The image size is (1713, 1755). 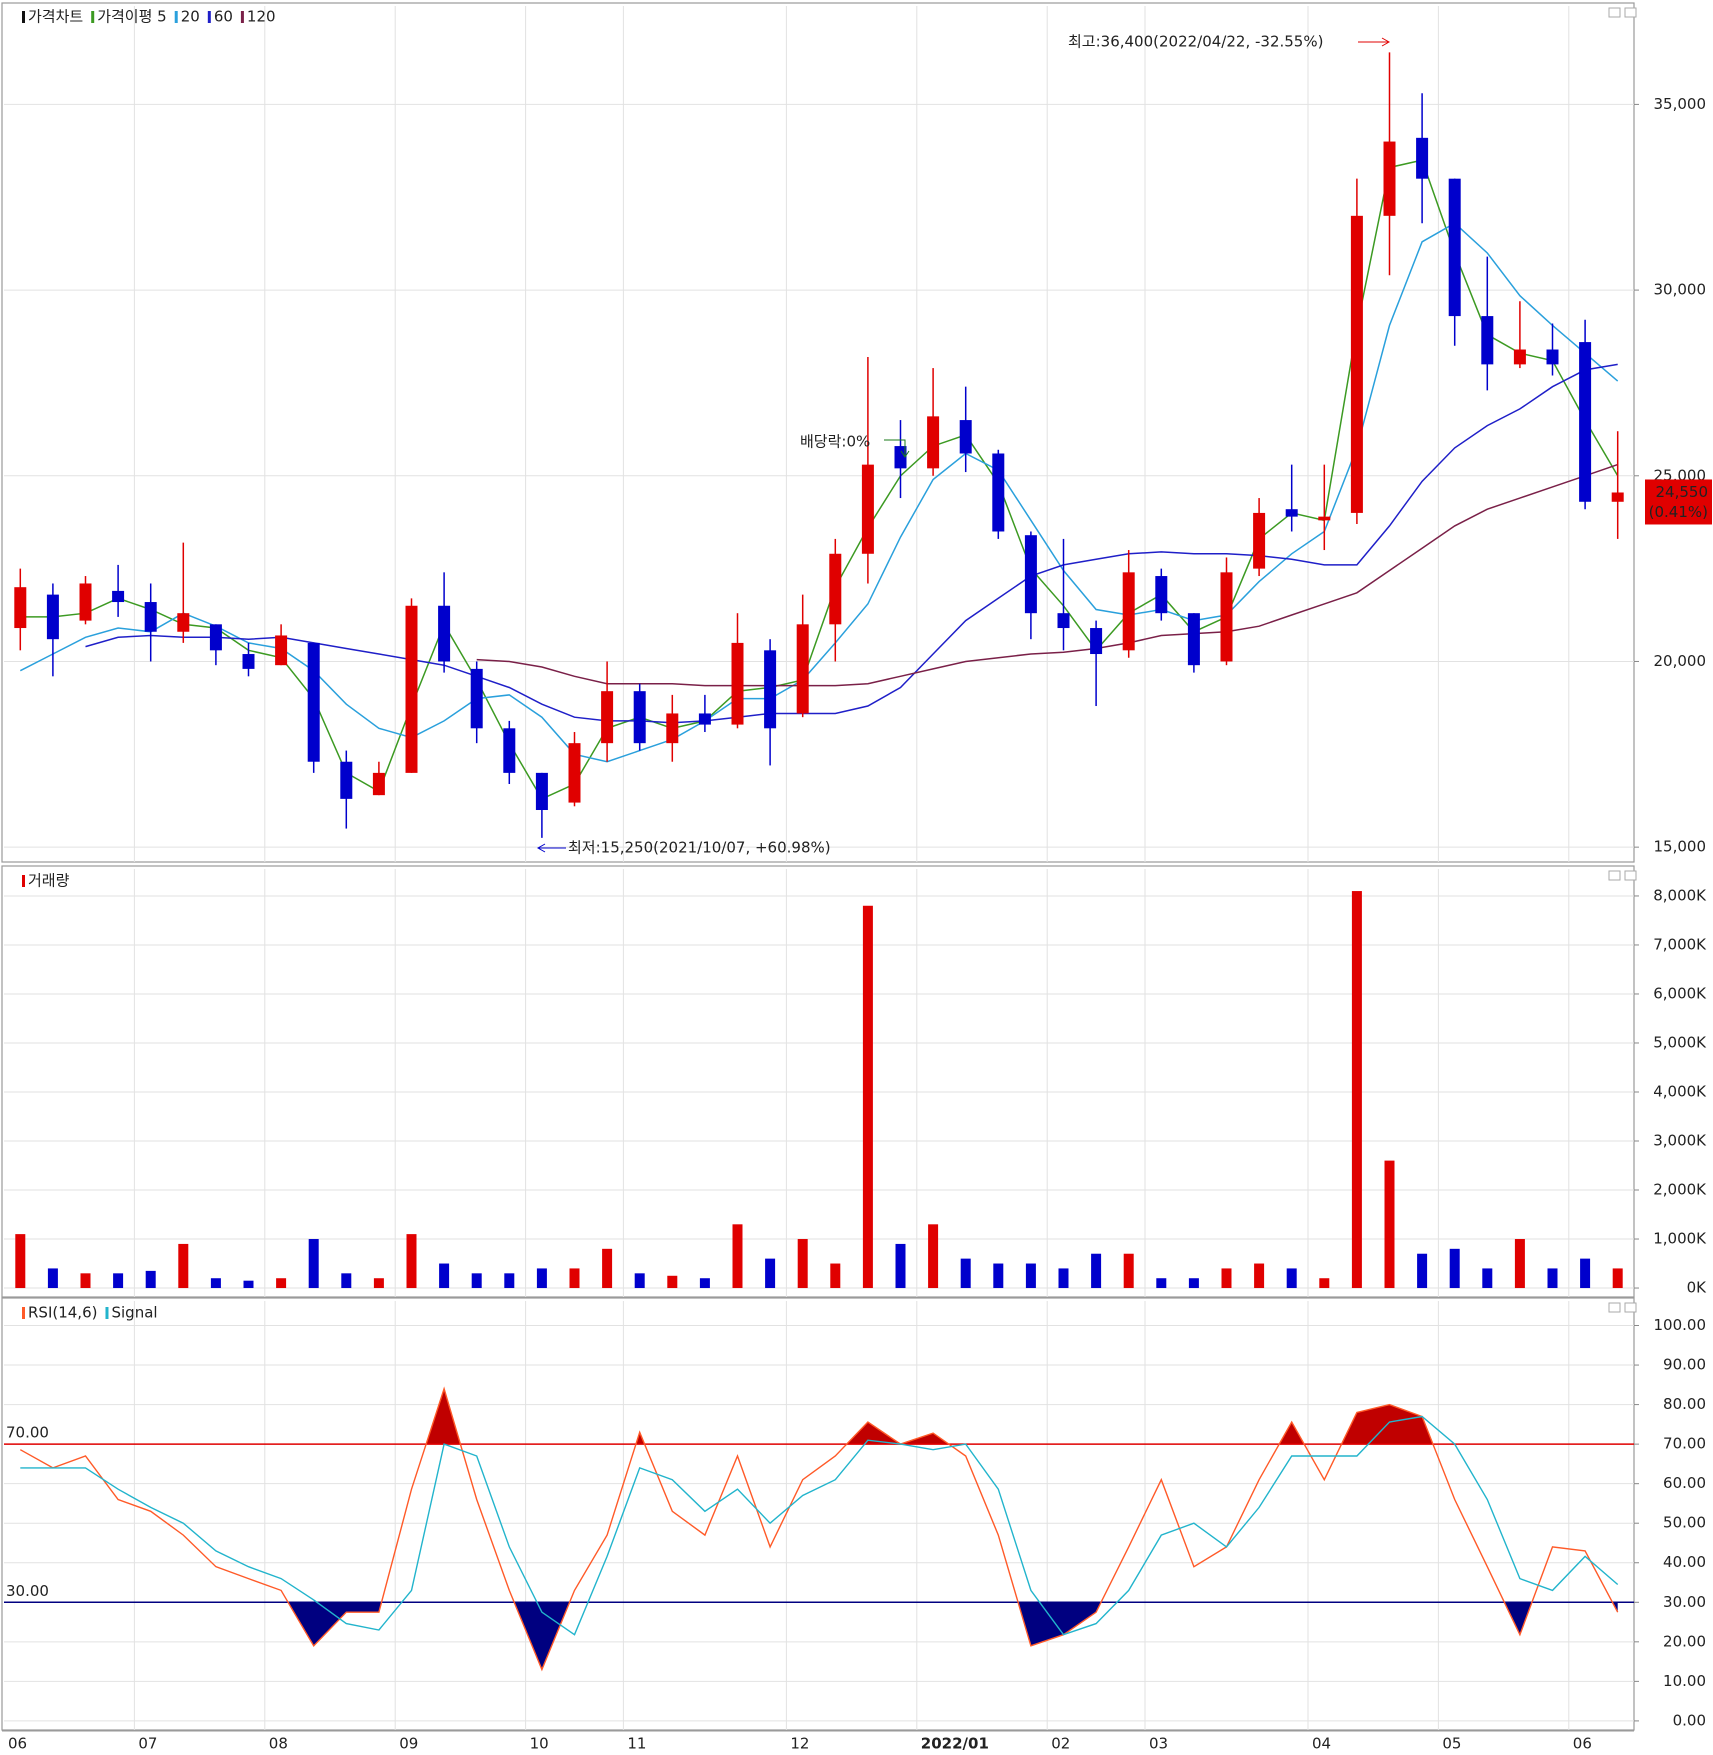 What do you see at coordinates (1678, 512) in the screenshot?
I see `last-change-label: (0.41%)` at bounding box center [1678, 512].